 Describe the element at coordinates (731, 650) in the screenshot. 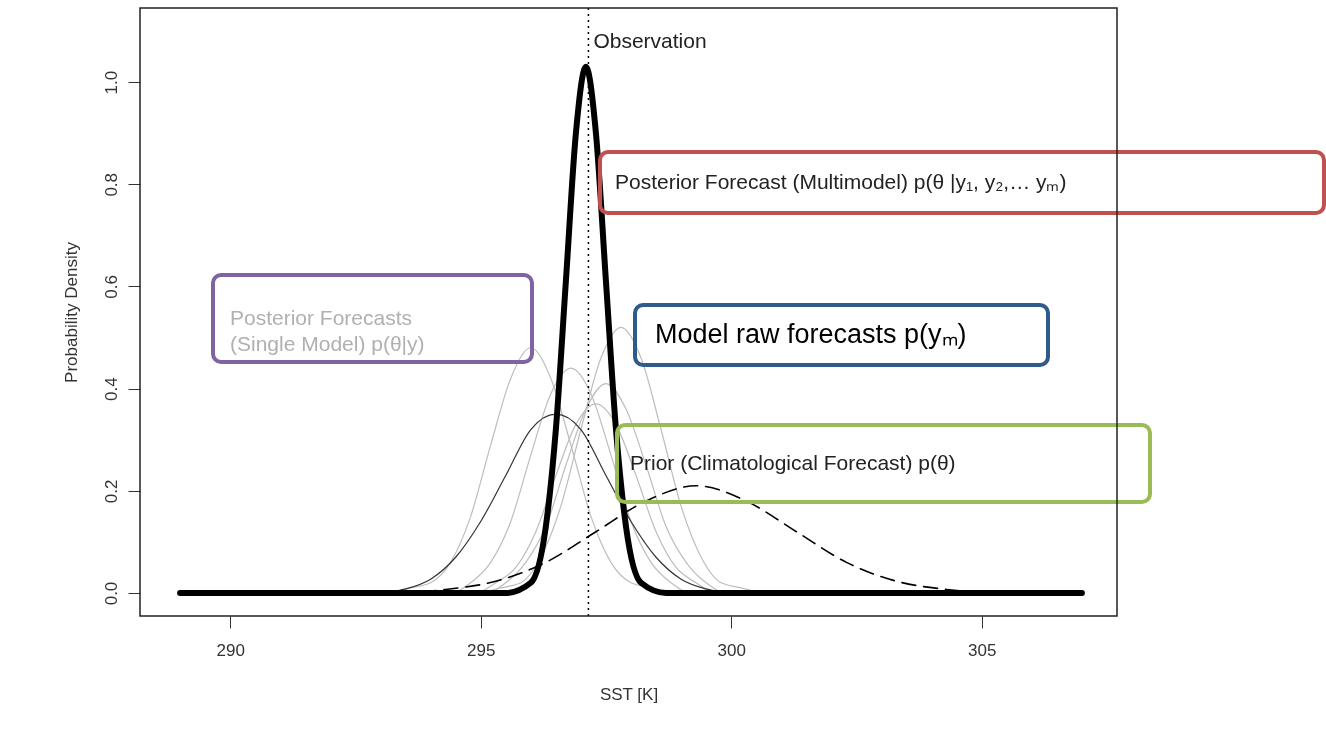

I see `x-tick-label: 300` at that location.